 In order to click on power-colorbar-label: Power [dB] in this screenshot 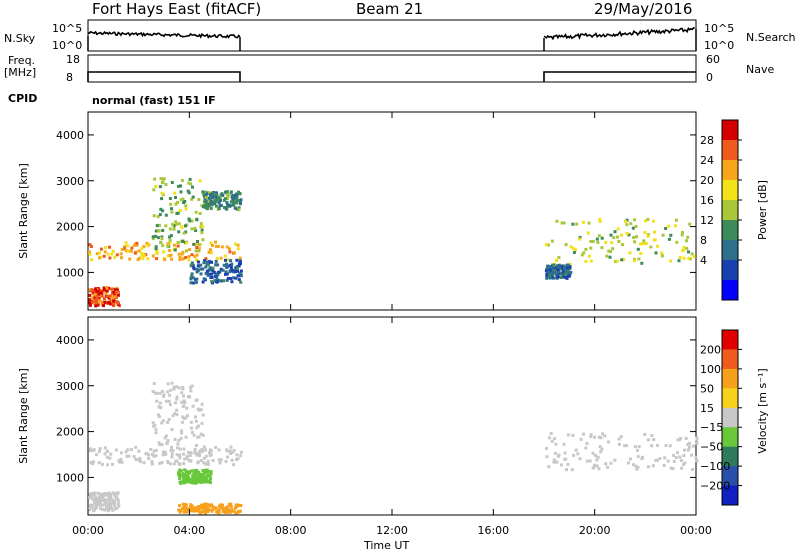, I will do `click(762, 210)`.